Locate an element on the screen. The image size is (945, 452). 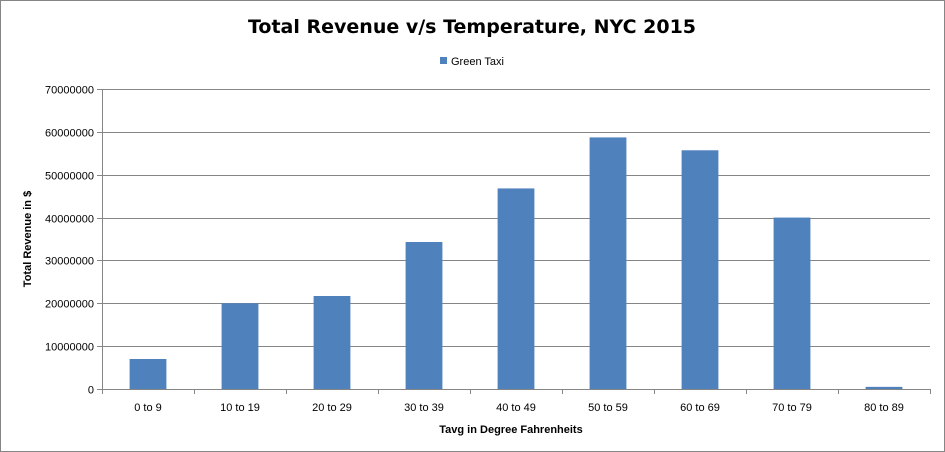
legend-swatch is located at coordinates (443, 60).